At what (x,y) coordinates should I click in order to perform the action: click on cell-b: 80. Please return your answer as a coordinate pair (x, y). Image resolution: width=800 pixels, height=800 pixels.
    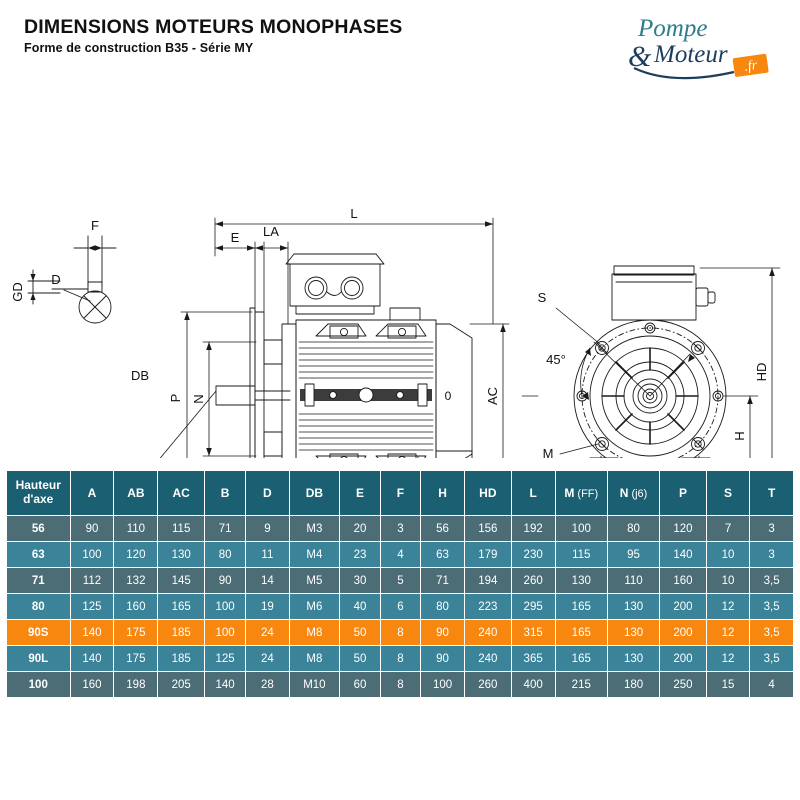
    Looking at the image, I should click on (225, 554).